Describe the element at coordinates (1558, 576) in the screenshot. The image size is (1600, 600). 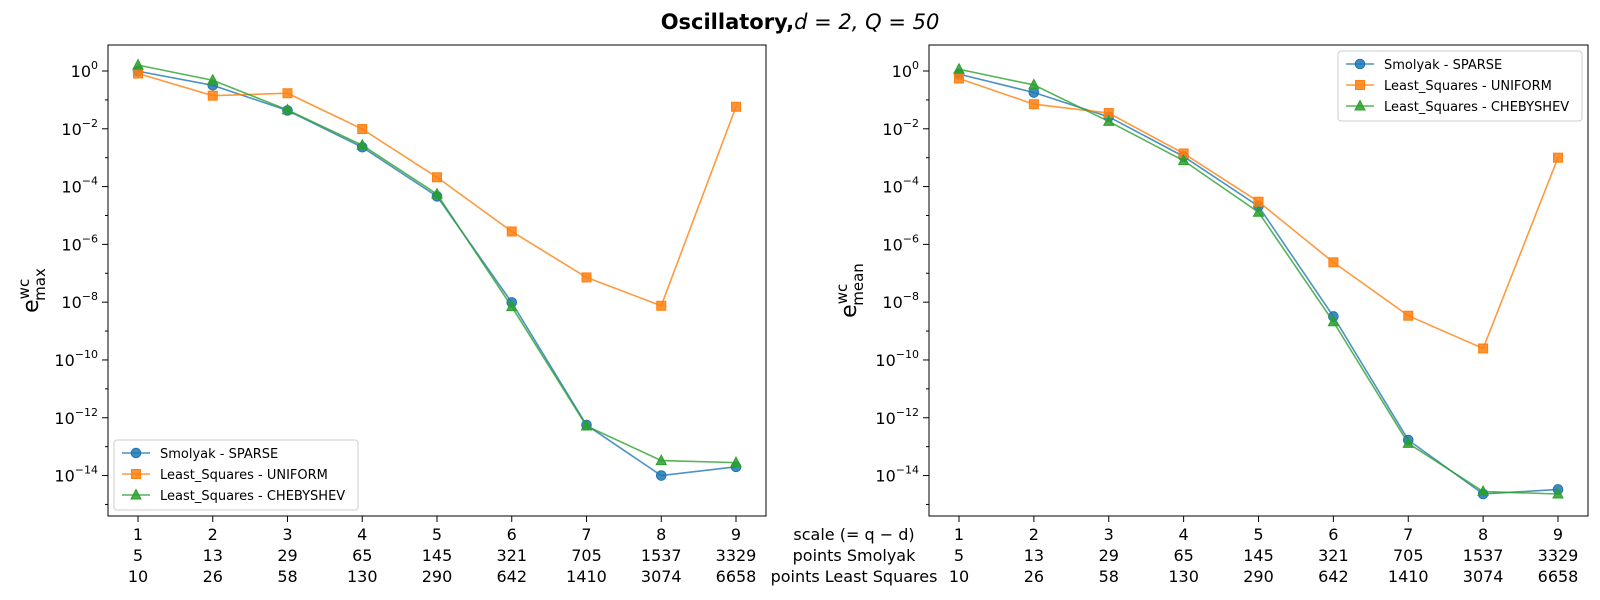
I see `x-tick-label: 6658` at that location.